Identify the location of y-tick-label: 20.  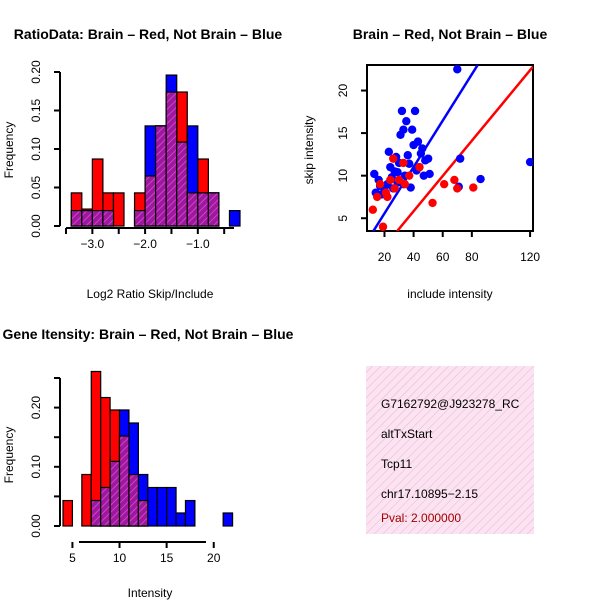
(343, 91).